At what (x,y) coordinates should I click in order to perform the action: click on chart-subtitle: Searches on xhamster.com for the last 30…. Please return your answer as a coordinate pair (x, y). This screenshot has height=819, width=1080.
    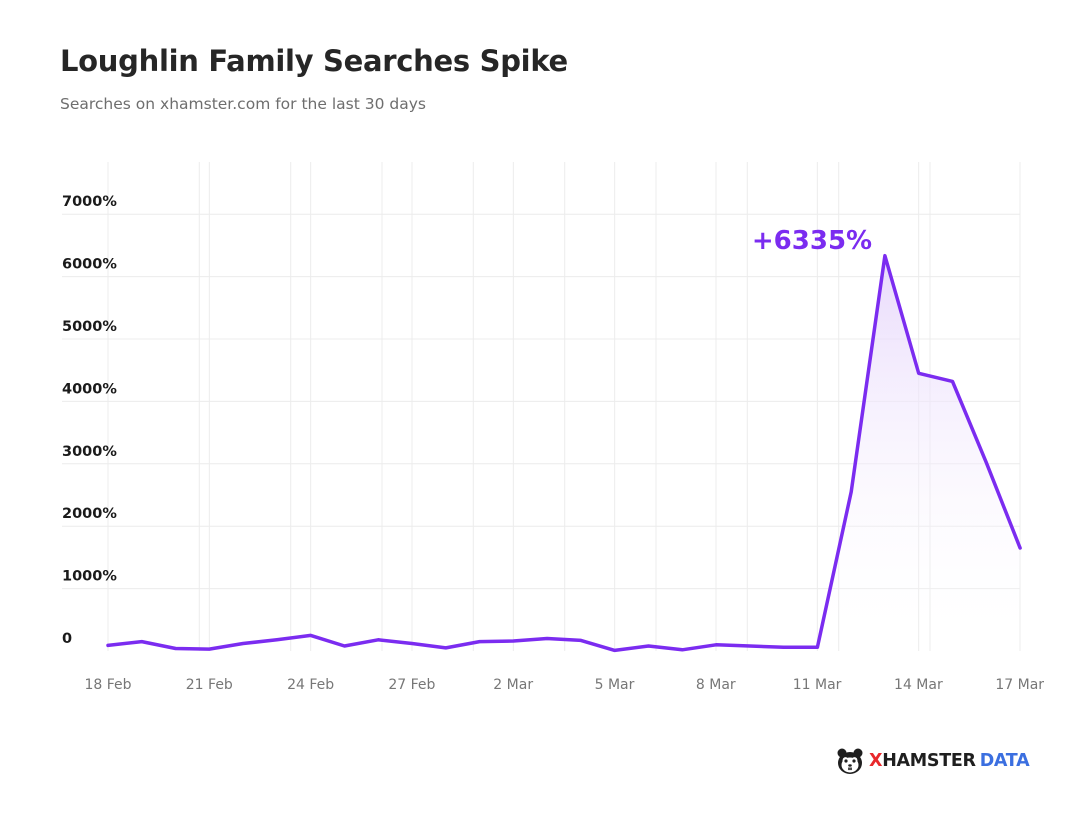
    Looking at the image, I should click on (243, 104).